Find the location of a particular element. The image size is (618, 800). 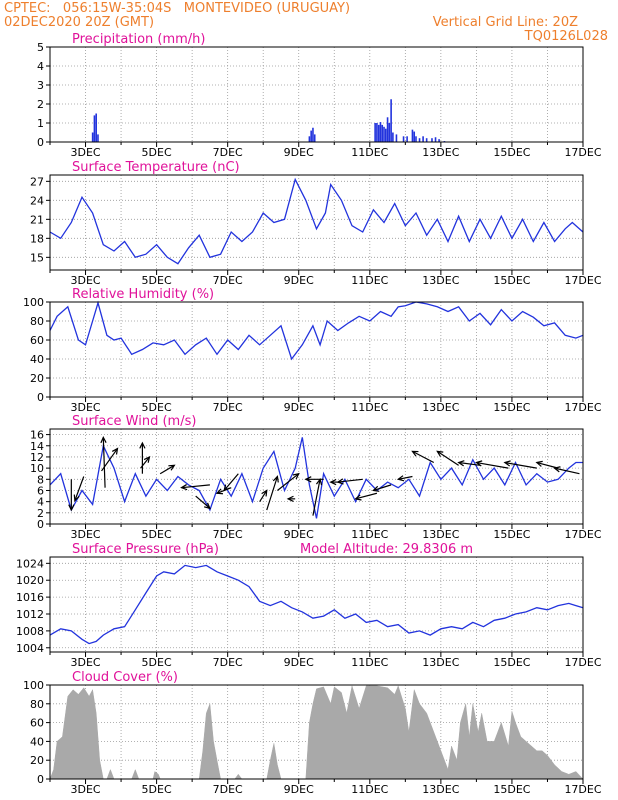

cloud-area is located at coordinates (316, 732).